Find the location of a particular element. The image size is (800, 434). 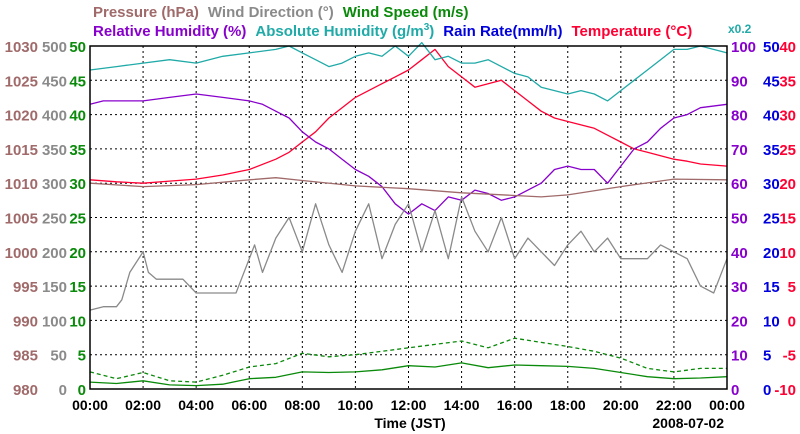

legend-entry: Wind Speed (m/s) is located at coordinates (406, 12).